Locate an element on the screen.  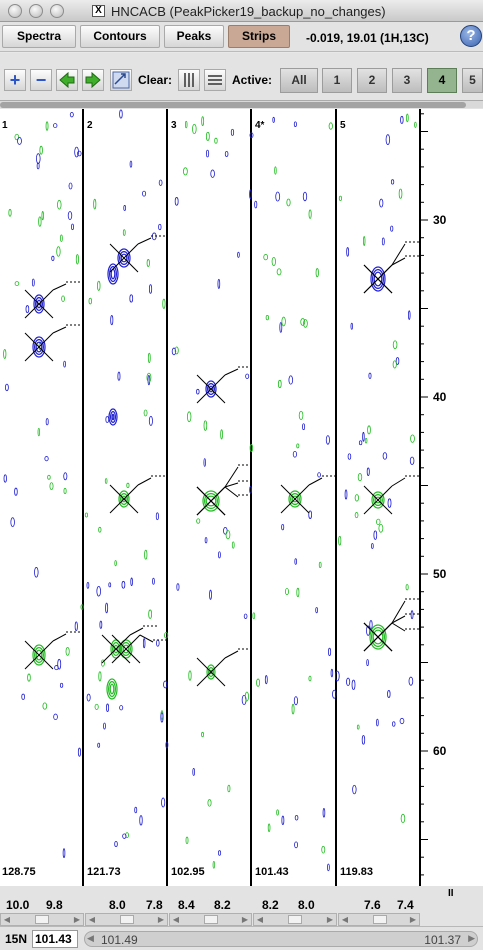
contours-button: Contours is located at coordinates (120, 36).